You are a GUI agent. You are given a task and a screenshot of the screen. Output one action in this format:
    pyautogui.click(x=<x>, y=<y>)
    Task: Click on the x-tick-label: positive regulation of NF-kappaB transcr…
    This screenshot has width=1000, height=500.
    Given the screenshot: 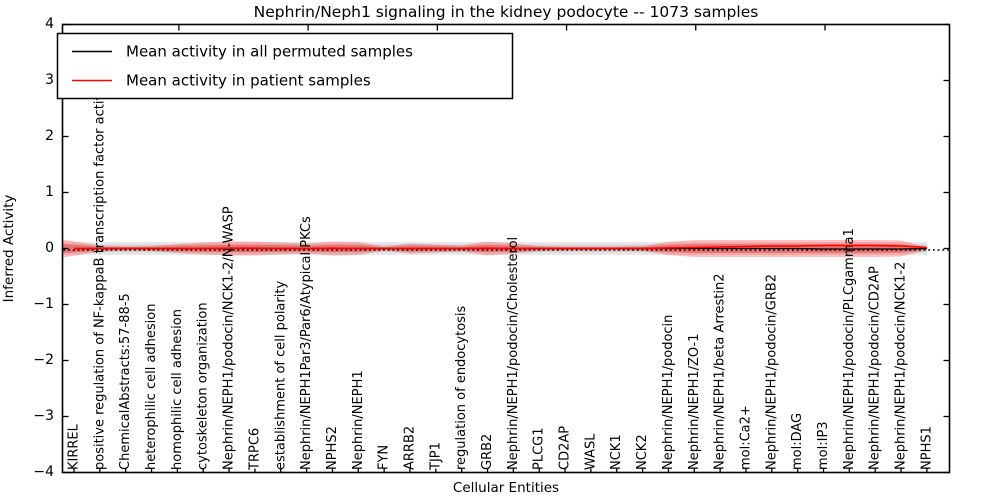 What is the action you would take?
    pyautogui.click(x=99, y=273)
    